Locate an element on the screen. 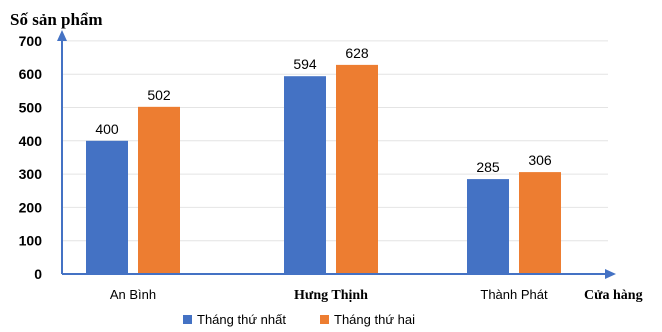  legend-label: Tháng thứ hai is located at coordinates (374, 319).